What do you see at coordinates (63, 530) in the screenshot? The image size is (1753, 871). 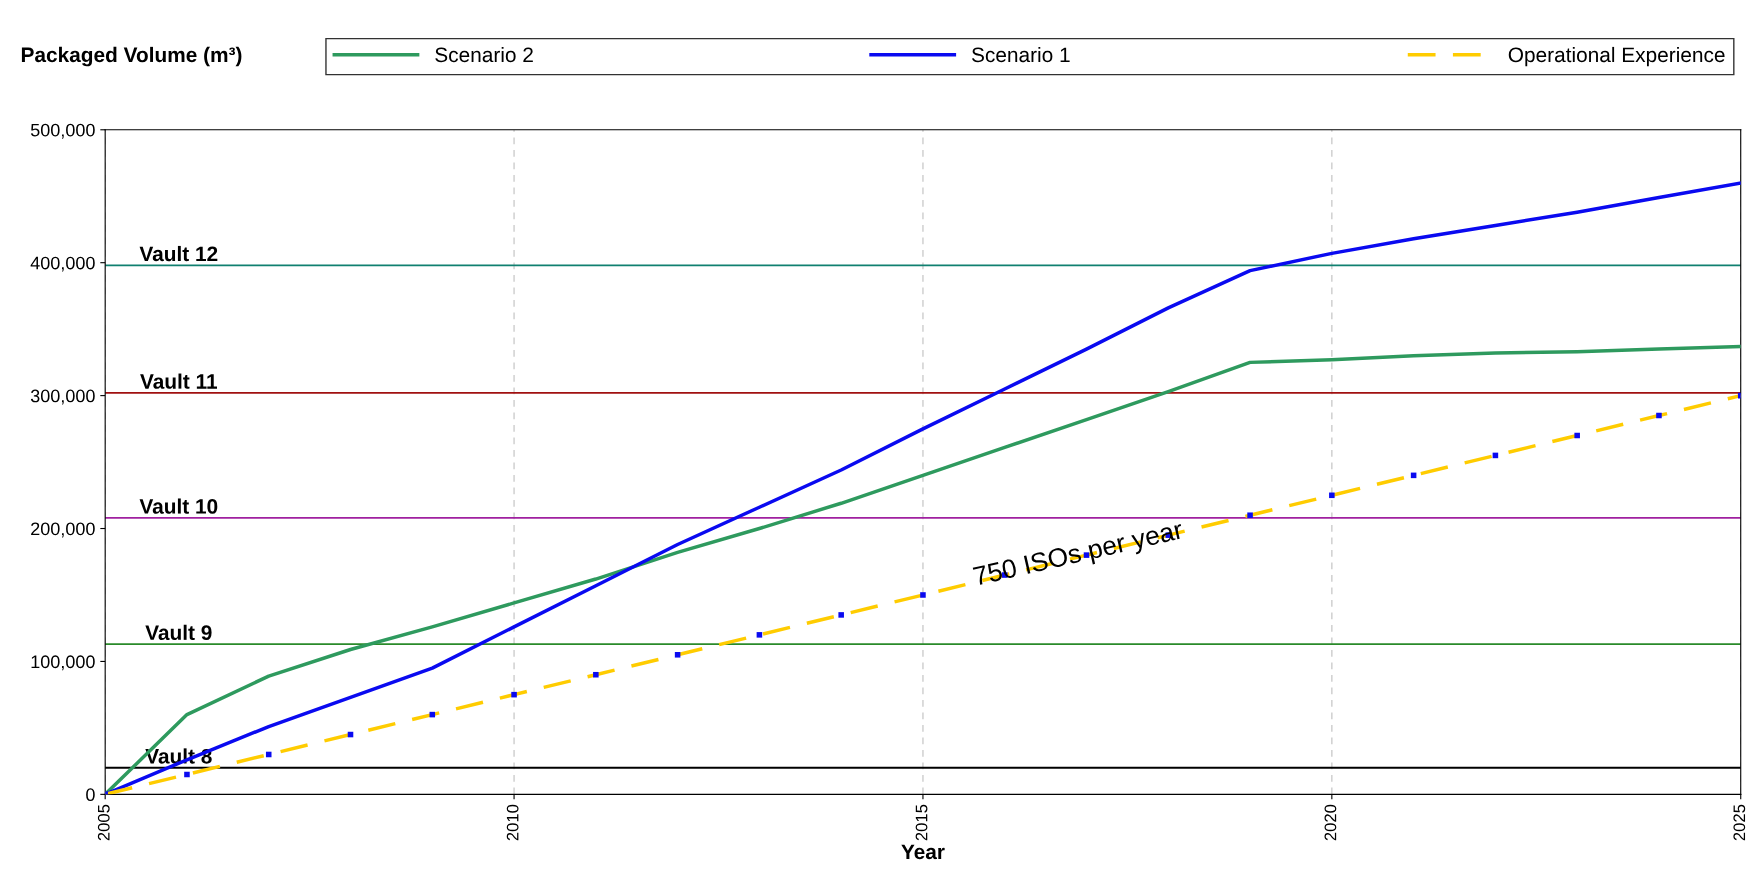 I see `y-tick-label: 200,000` at bounding box center [63, 530].